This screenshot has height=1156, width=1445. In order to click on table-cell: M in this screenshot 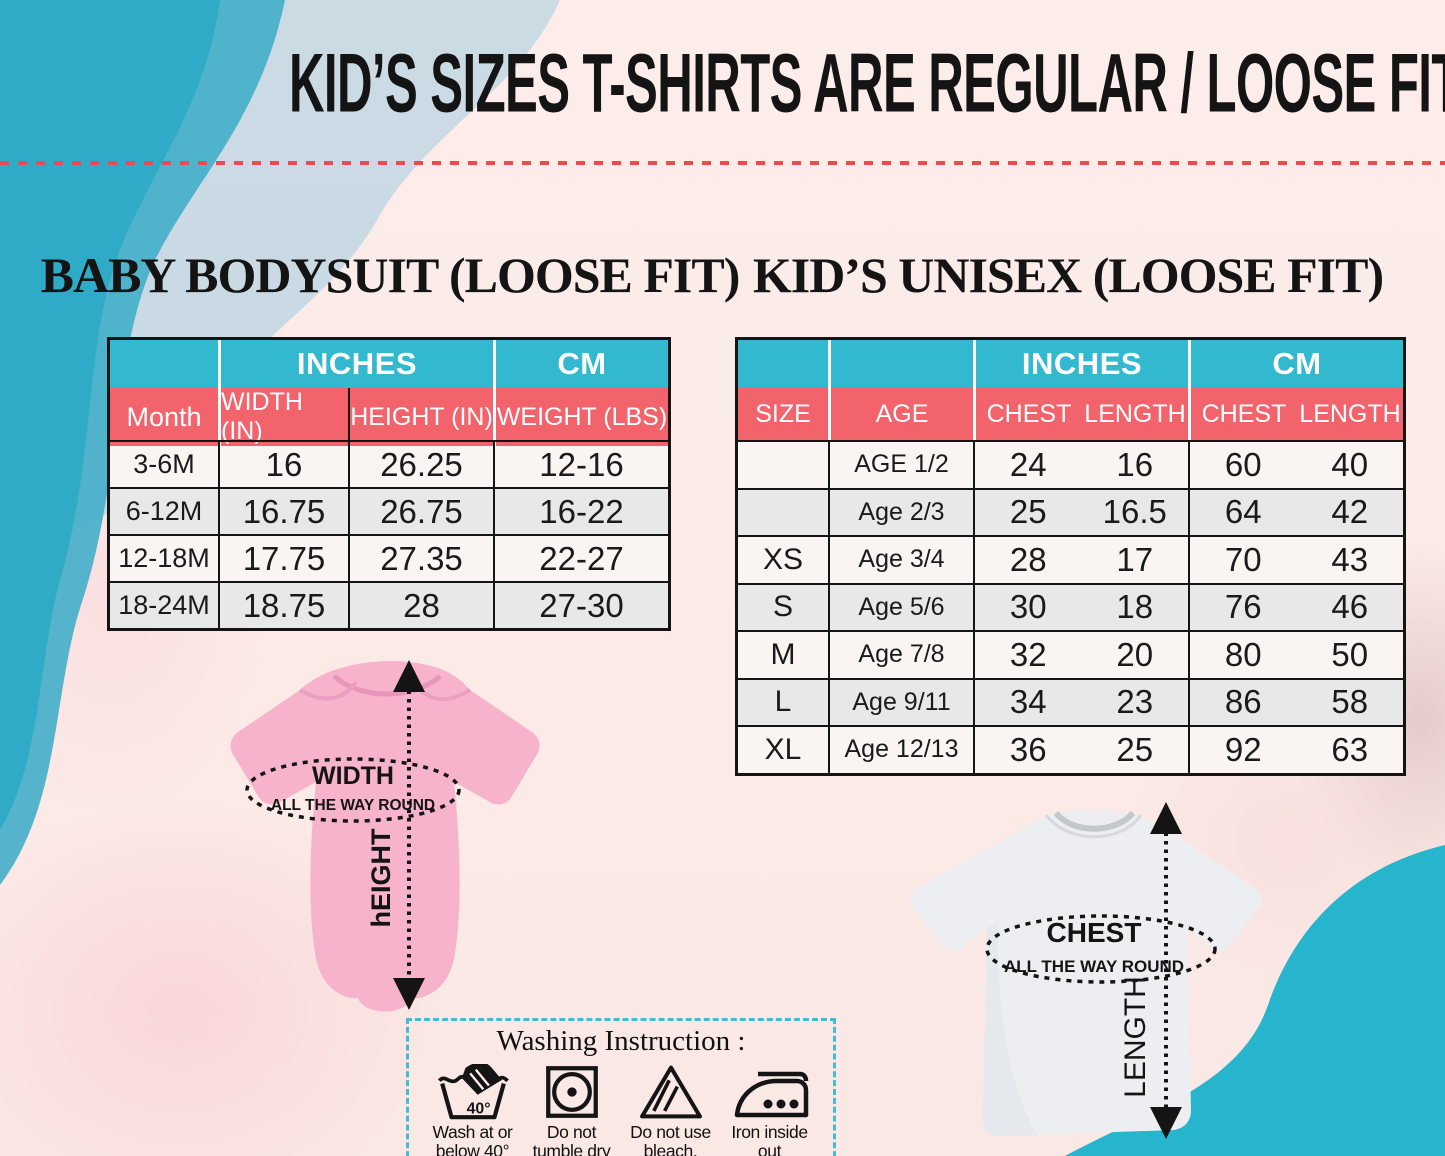, I will do `click(783, 654)`.